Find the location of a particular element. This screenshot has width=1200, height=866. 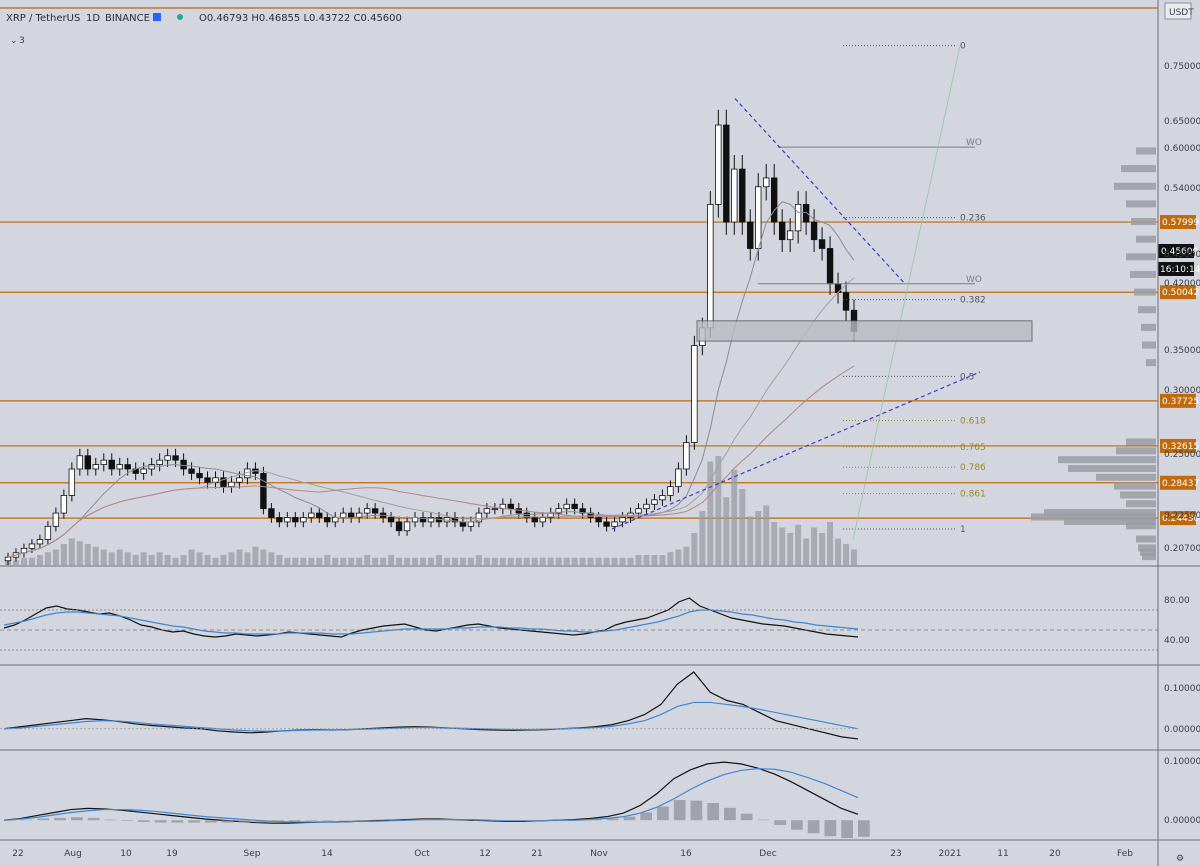

last-price-badge is located at coordinates (1176, 251).